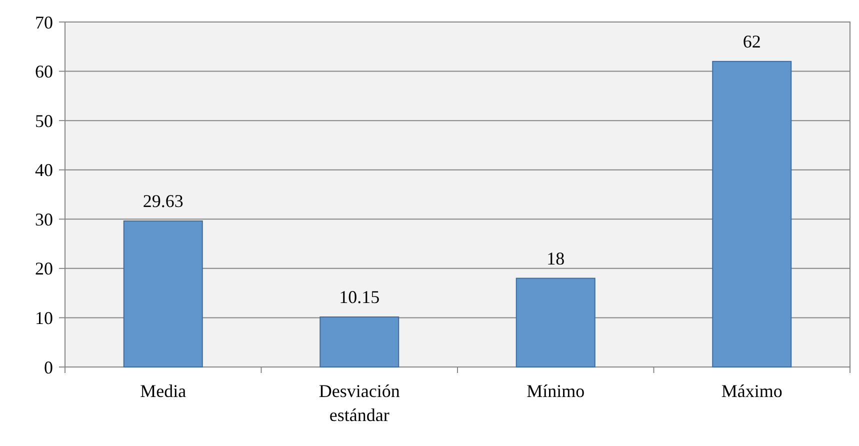  Describe the element at coordinates (163, 200) in the screenshot. I see `data-label: 29.63` at that location.